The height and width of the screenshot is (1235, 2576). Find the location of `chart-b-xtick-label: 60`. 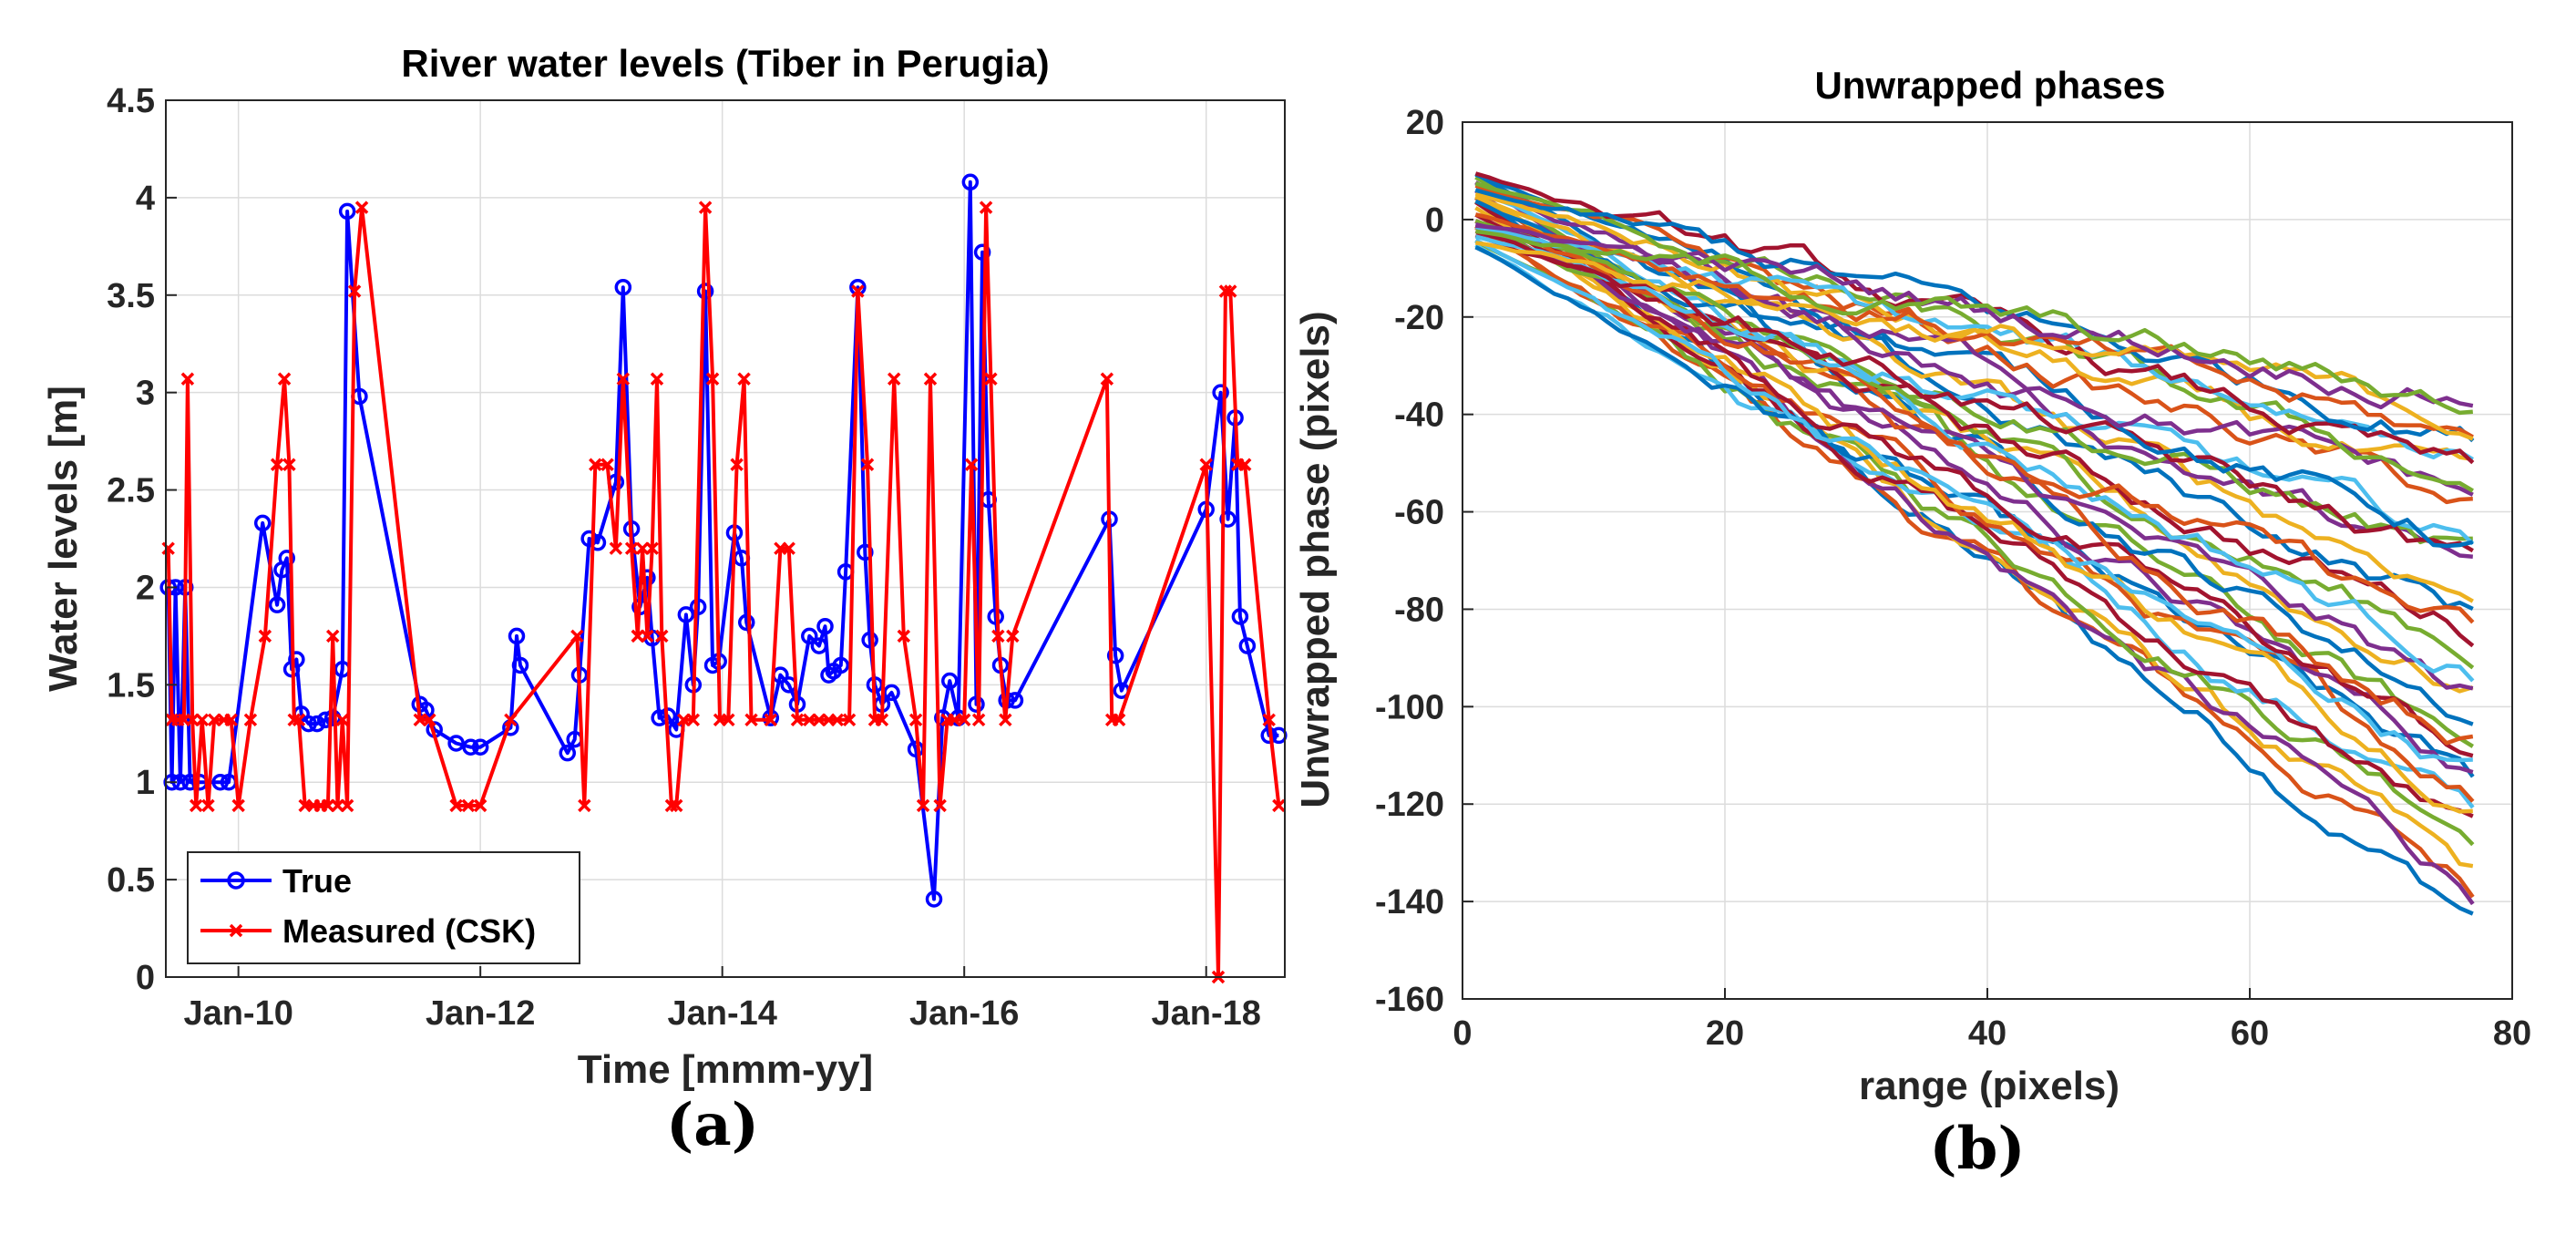

chart-b-xtick-label: 60 is located at coordinates (2250, 1033).